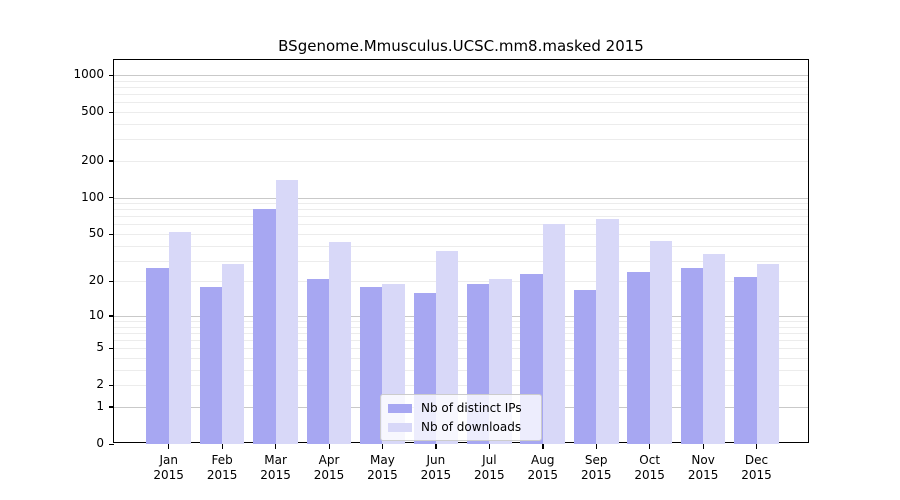 This screenshot has height=500, width=900. Describe the element at coordinates (100, 347) in the screenshot. I see `y-tick-label: 5` at that location.